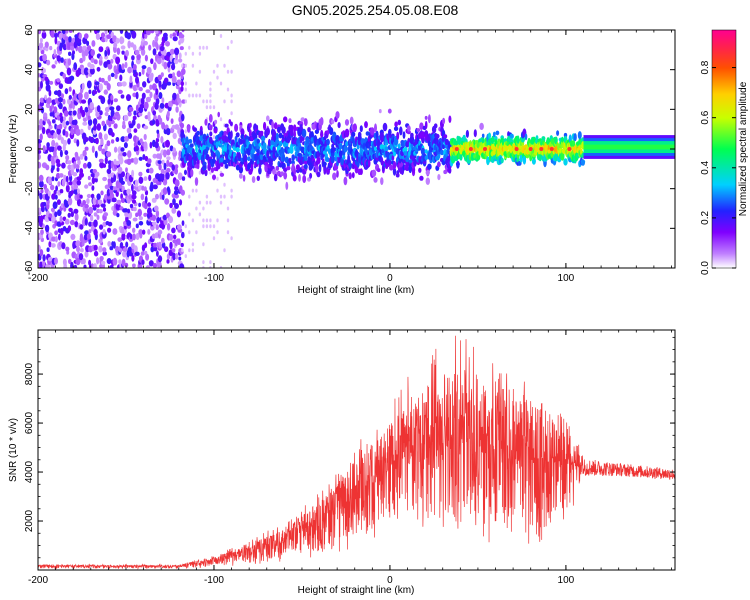 The width and height of the screenshot is (750, 600). Describe the element at coordinates (390, 580) in the screenshot. I see `snr-x-tick-label: 0` at that location.